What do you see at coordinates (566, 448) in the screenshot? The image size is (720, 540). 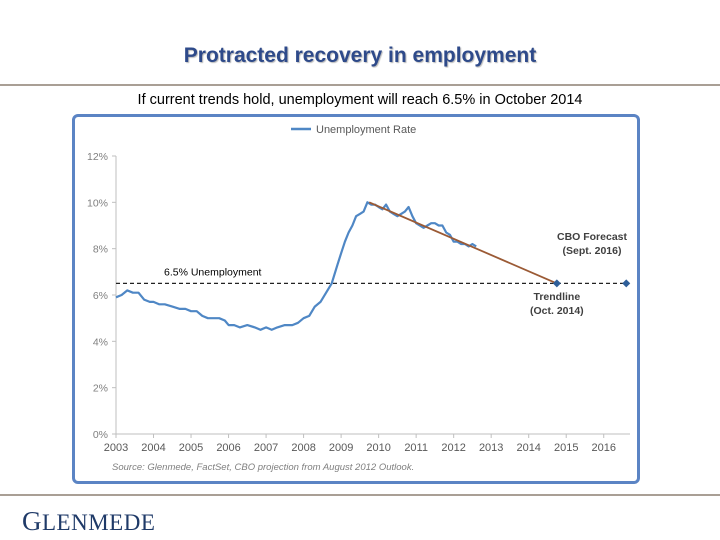 I see `x-tick-label: 2015` at bounding box center [566, 448].